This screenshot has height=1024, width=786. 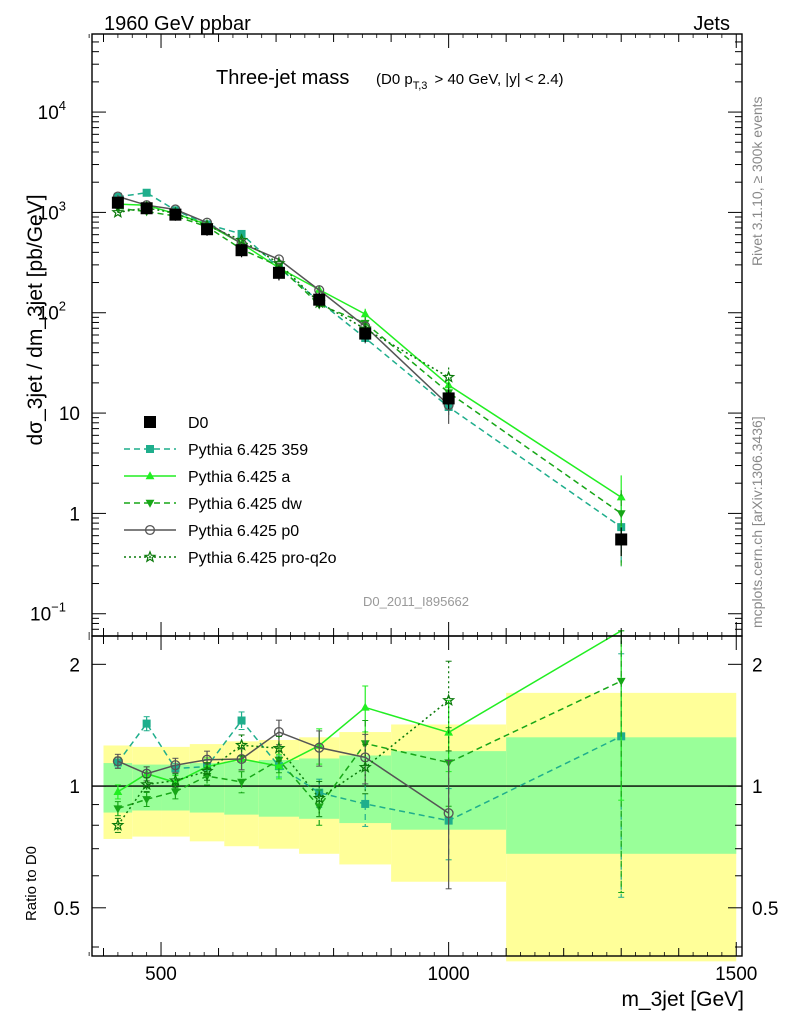 What do you see at coordinates (757, 181) in the screenshot?
I see `rivet-version-label: Rivet 3.1.10, ≥ 300k events` at bounding box center [757, 181].